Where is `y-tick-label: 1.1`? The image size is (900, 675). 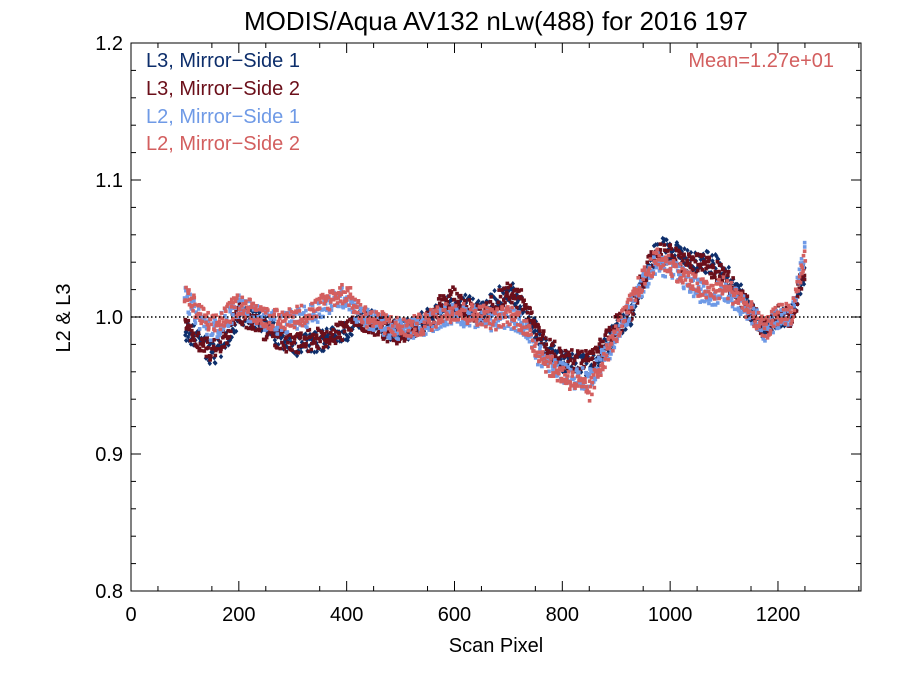
y-tick-label: 1.1 is located at coordinates (109, 181).